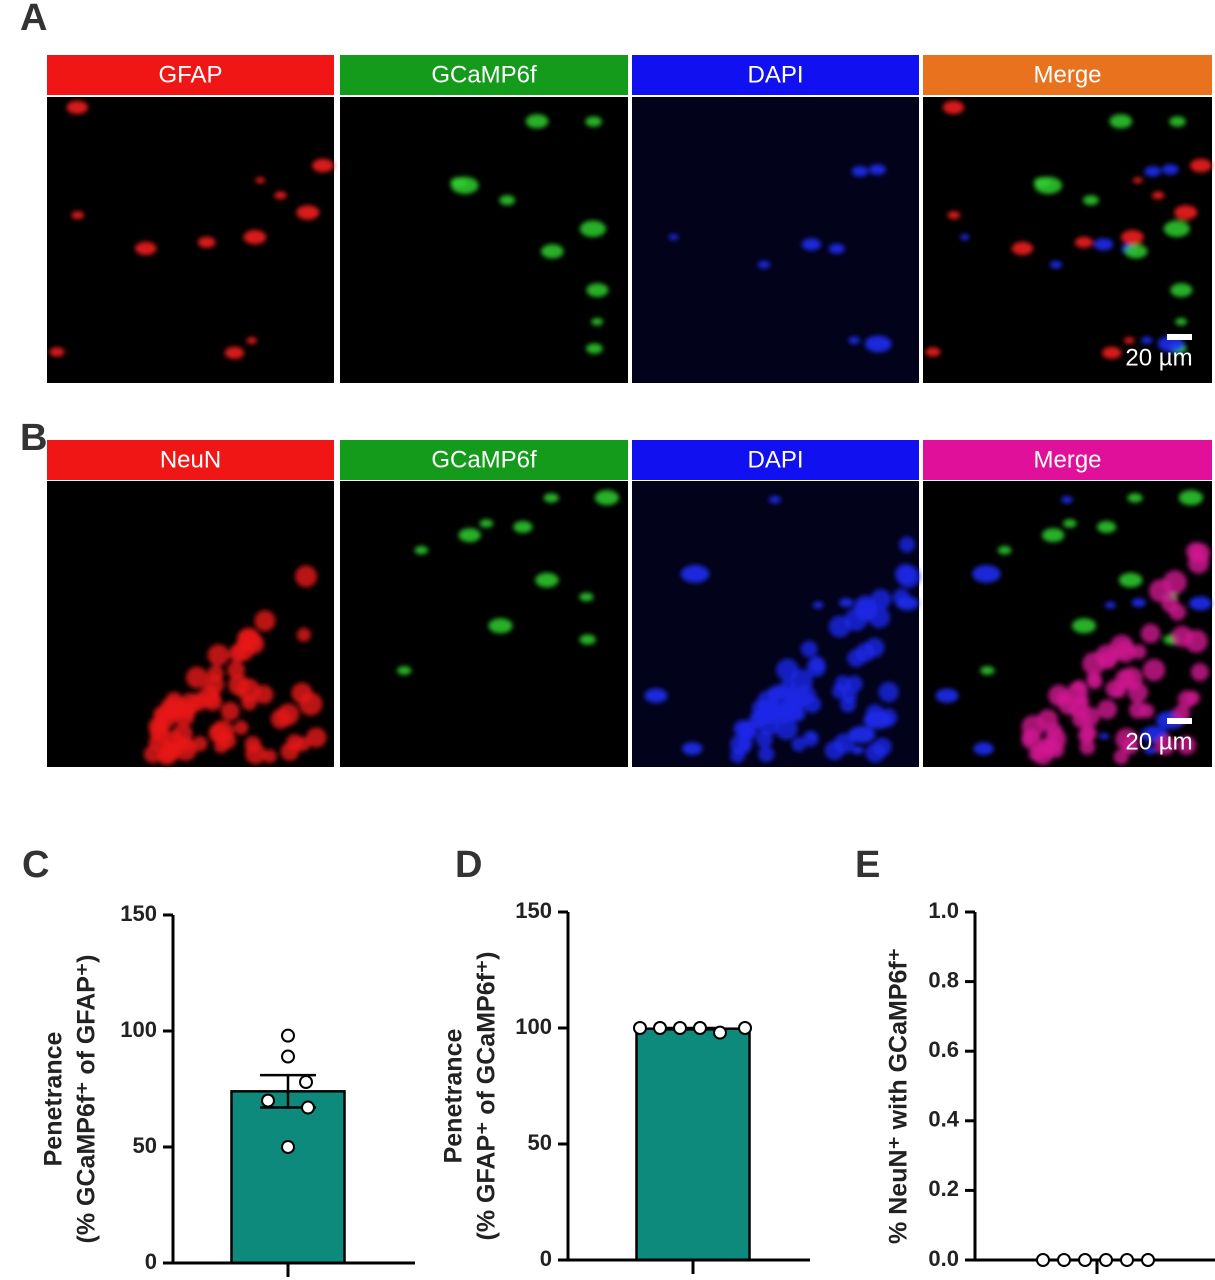 This screenshot has height=1280, width=1215. I want to click on y-axis-label: Penetrance, so click(454, 1096).